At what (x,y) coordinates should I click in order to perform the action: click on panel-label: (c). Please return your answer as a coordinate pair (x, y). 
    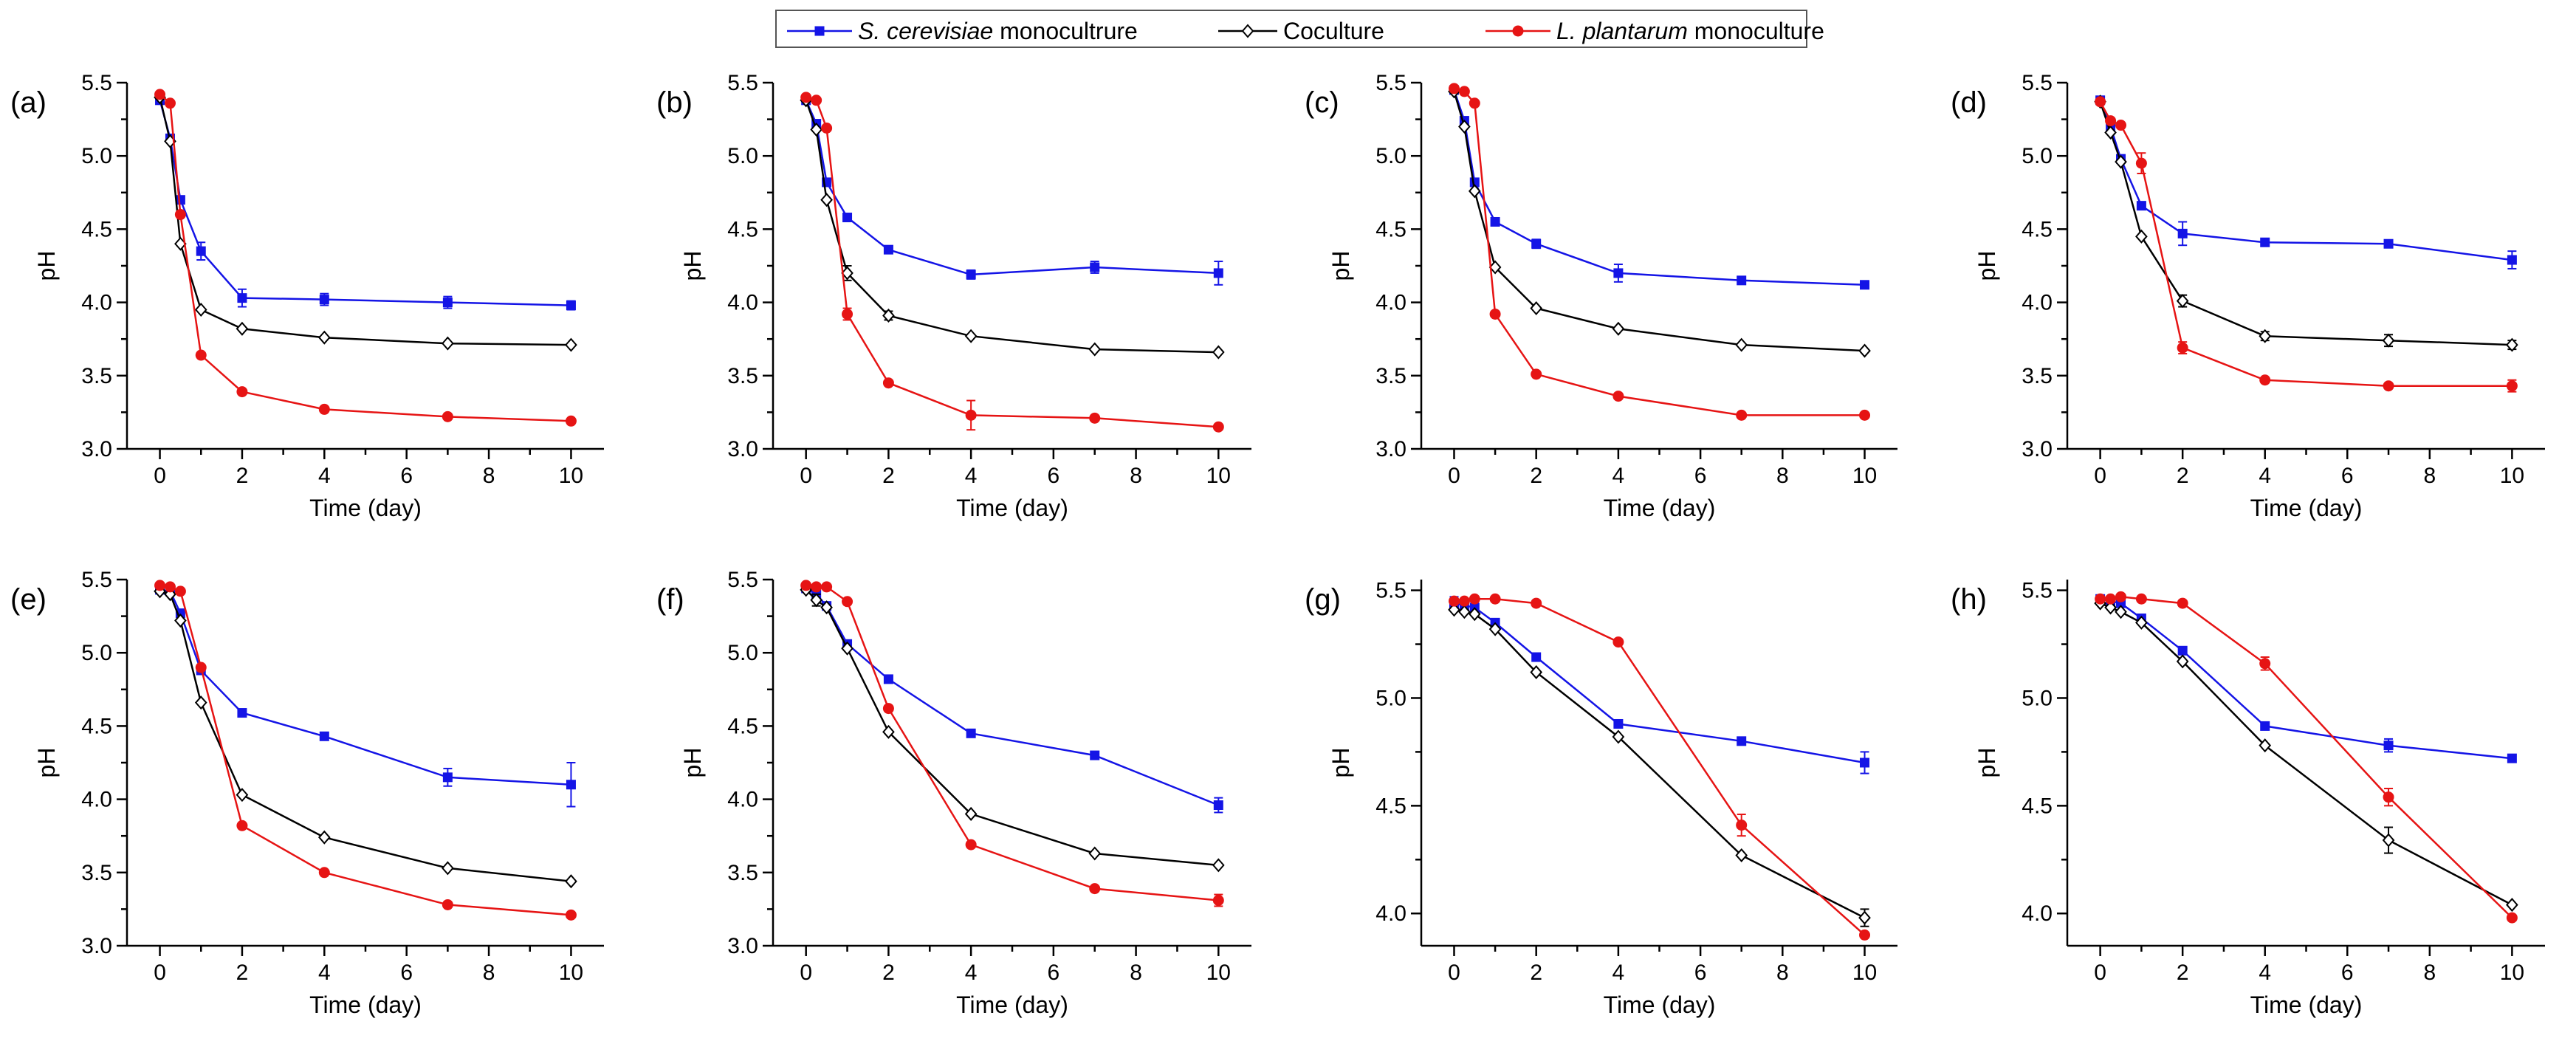
    Looking at the image, I should click on (1322, 102).